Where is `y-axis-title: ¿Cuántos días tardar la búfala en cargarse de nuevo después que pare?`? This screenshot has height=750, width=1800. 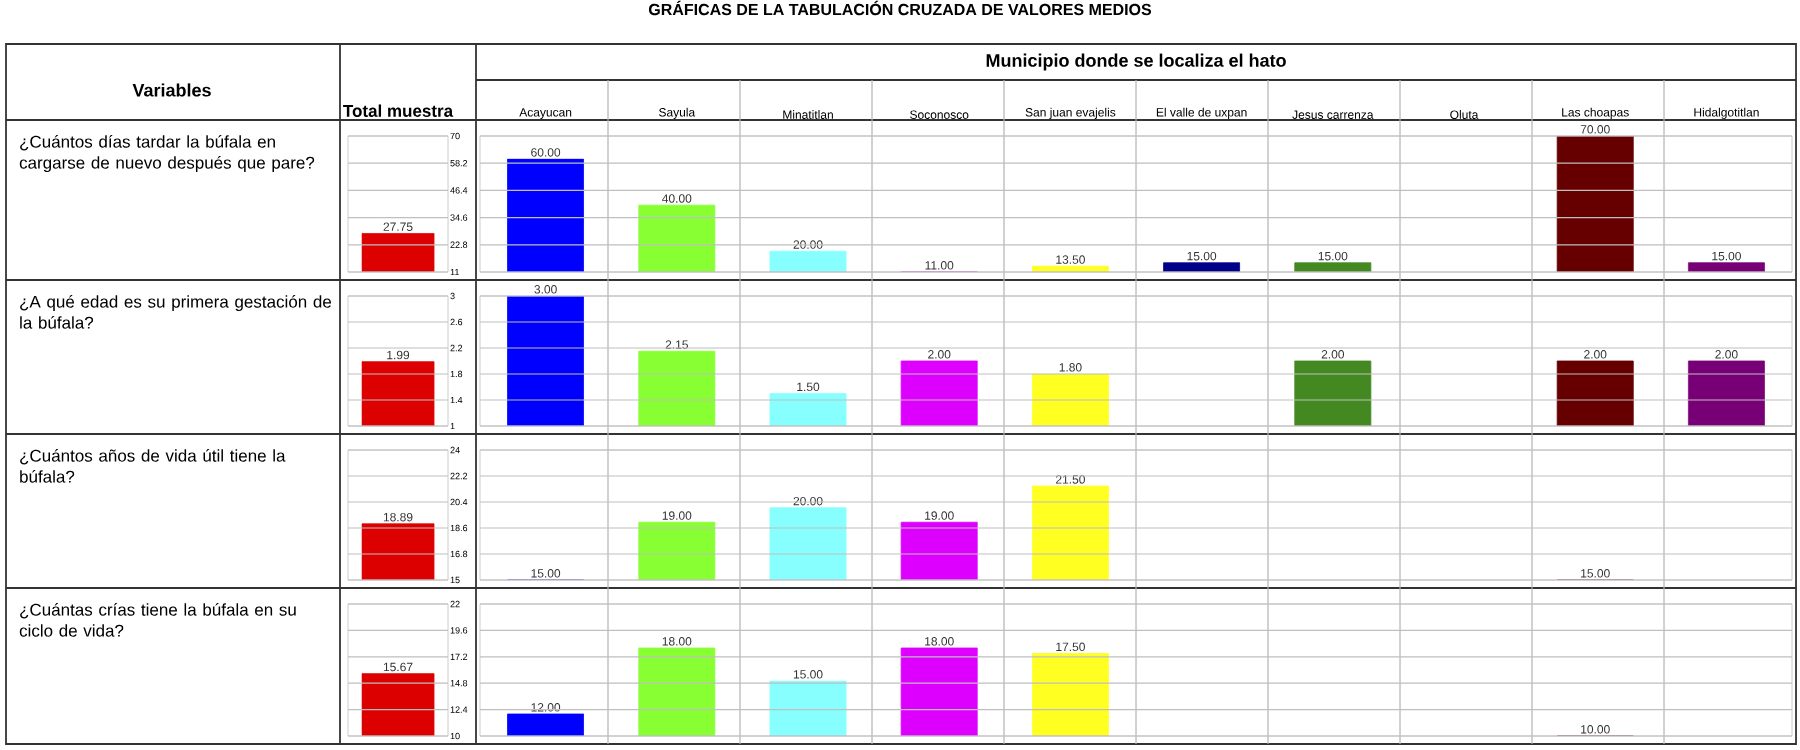
y-axis-title: ¿Cuántos días tardar la búfala en cargarse de nuevo después que pare? is located at coordinates (167, 154).